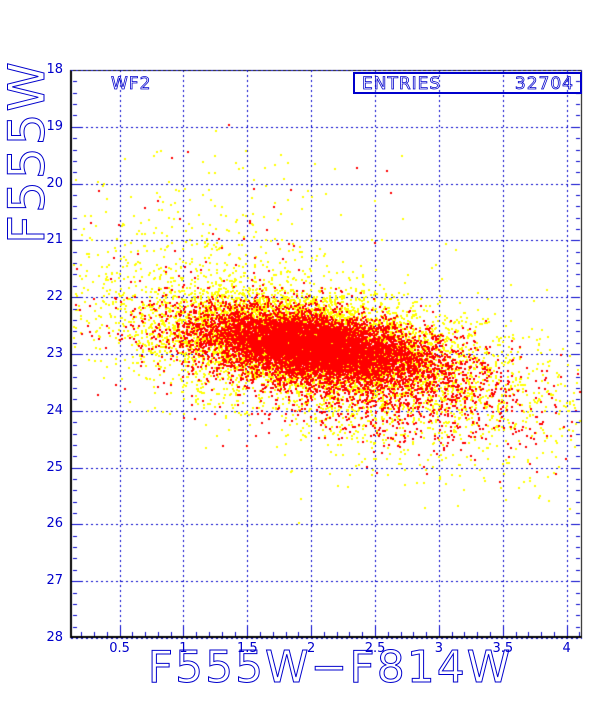  What do you see at coordinates (54, 297) in the screenshot?
I see `y-tick-label: 22` at bounding box center [54, 297].